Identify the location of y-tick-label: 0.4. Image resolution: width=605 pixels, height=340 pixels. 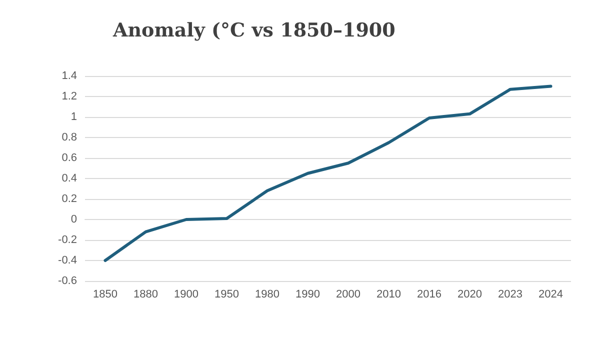
(69, 178).